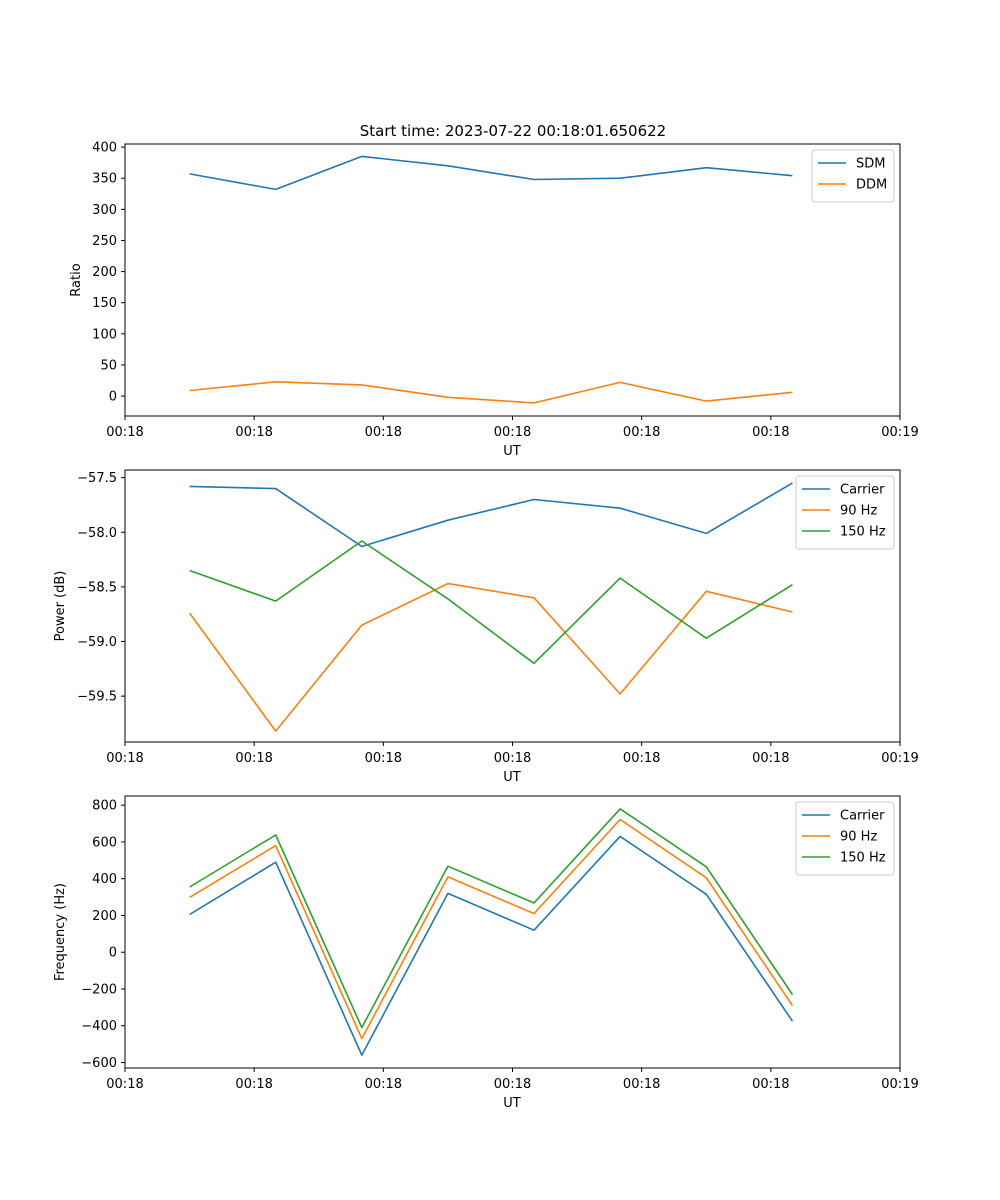  I want to click on ratio-series-line-sdm, so click(491, 173).